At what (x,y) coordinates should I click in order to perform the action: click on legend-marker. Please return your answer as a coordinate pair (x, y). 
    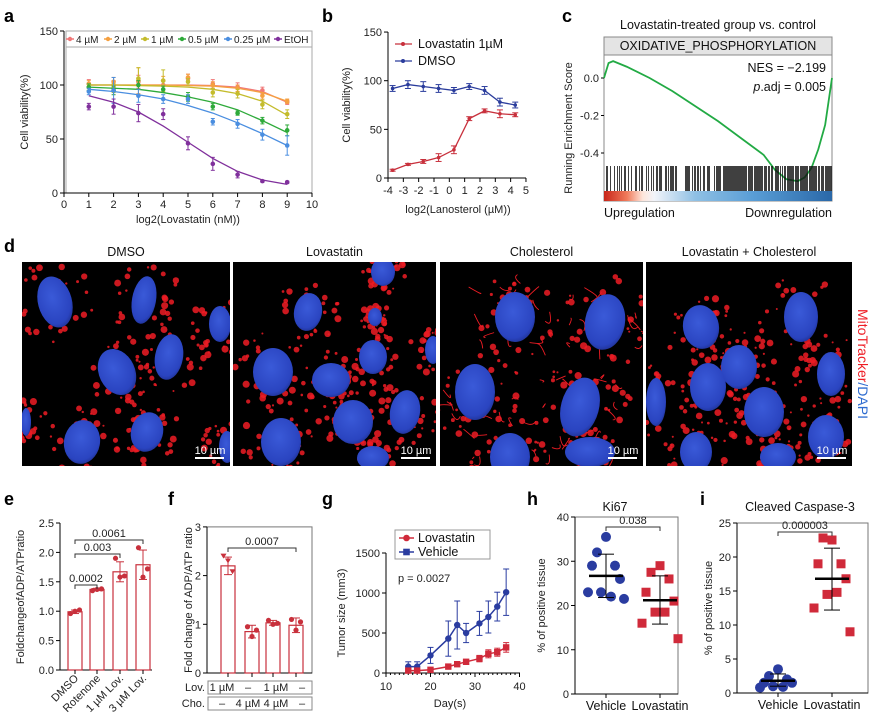
    Looking at the image, I should click on (278, 39).